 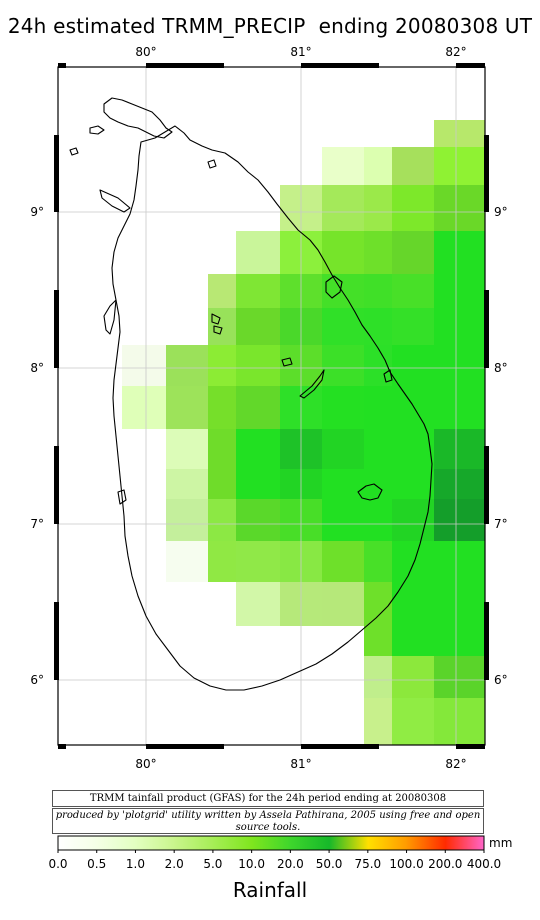 I want to click on colorbar-label: 200.0, so click(x=445, y=864).